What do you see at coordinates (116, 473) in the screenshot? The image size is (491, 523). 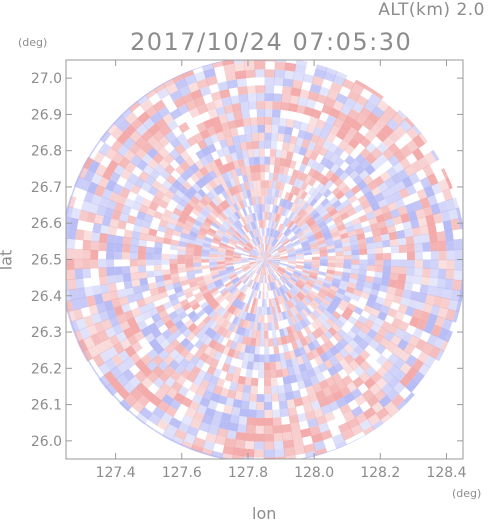 I see `x-tick-label: 127.4` at bounding box center [116, 473].